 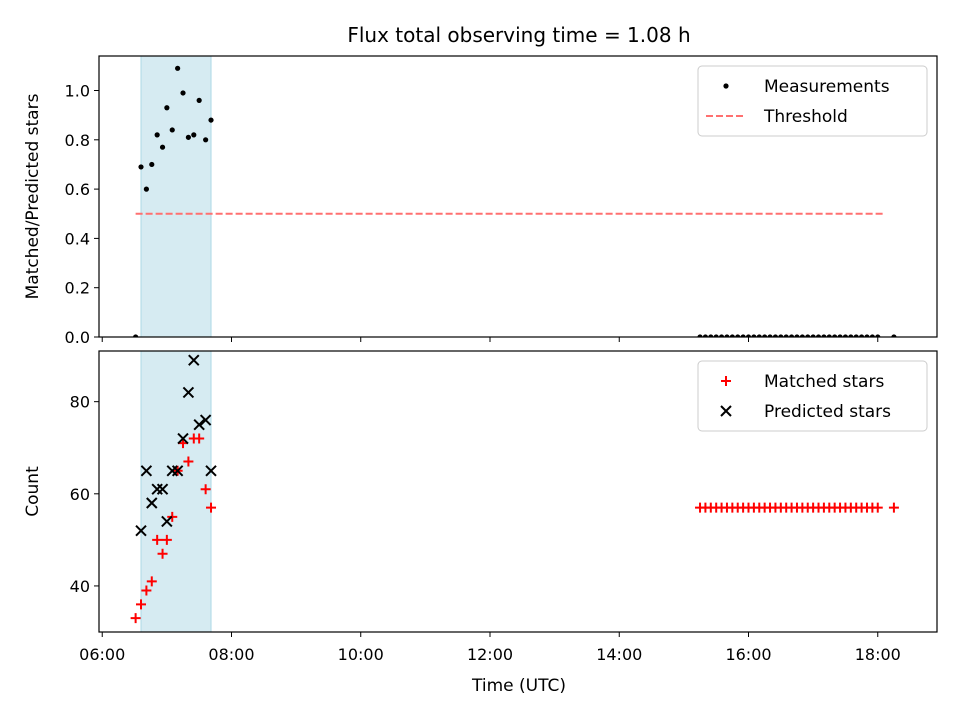 I want to click on x-axis-label: Time (UTC), so click(x=518, y=686).